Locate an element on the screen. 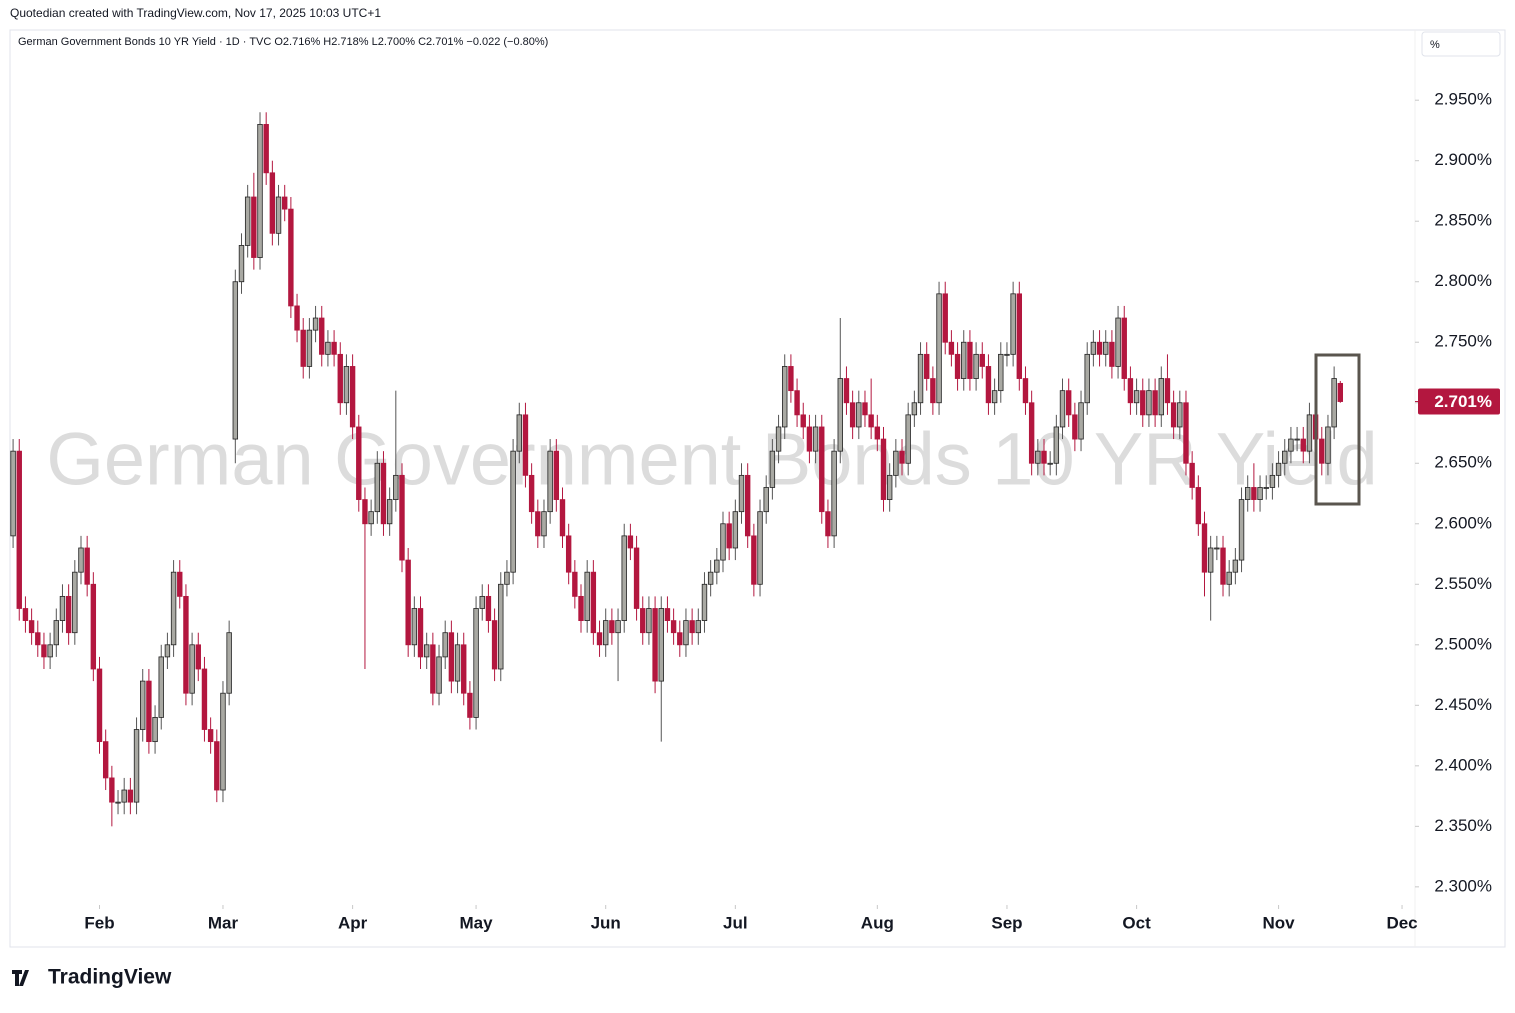 This screenshot has height=1013, width=1515. y-tick-label: 2.350% is located at coordinates (1463, 825).